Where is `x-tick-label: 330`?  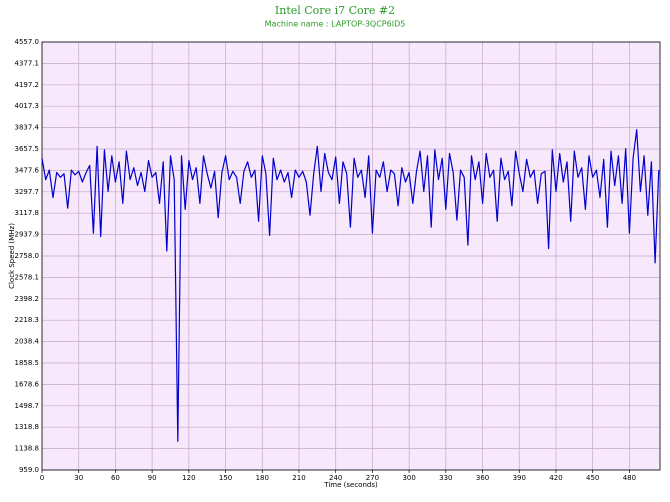
x-tick-label: 330 is located at coordinates (445, 478).